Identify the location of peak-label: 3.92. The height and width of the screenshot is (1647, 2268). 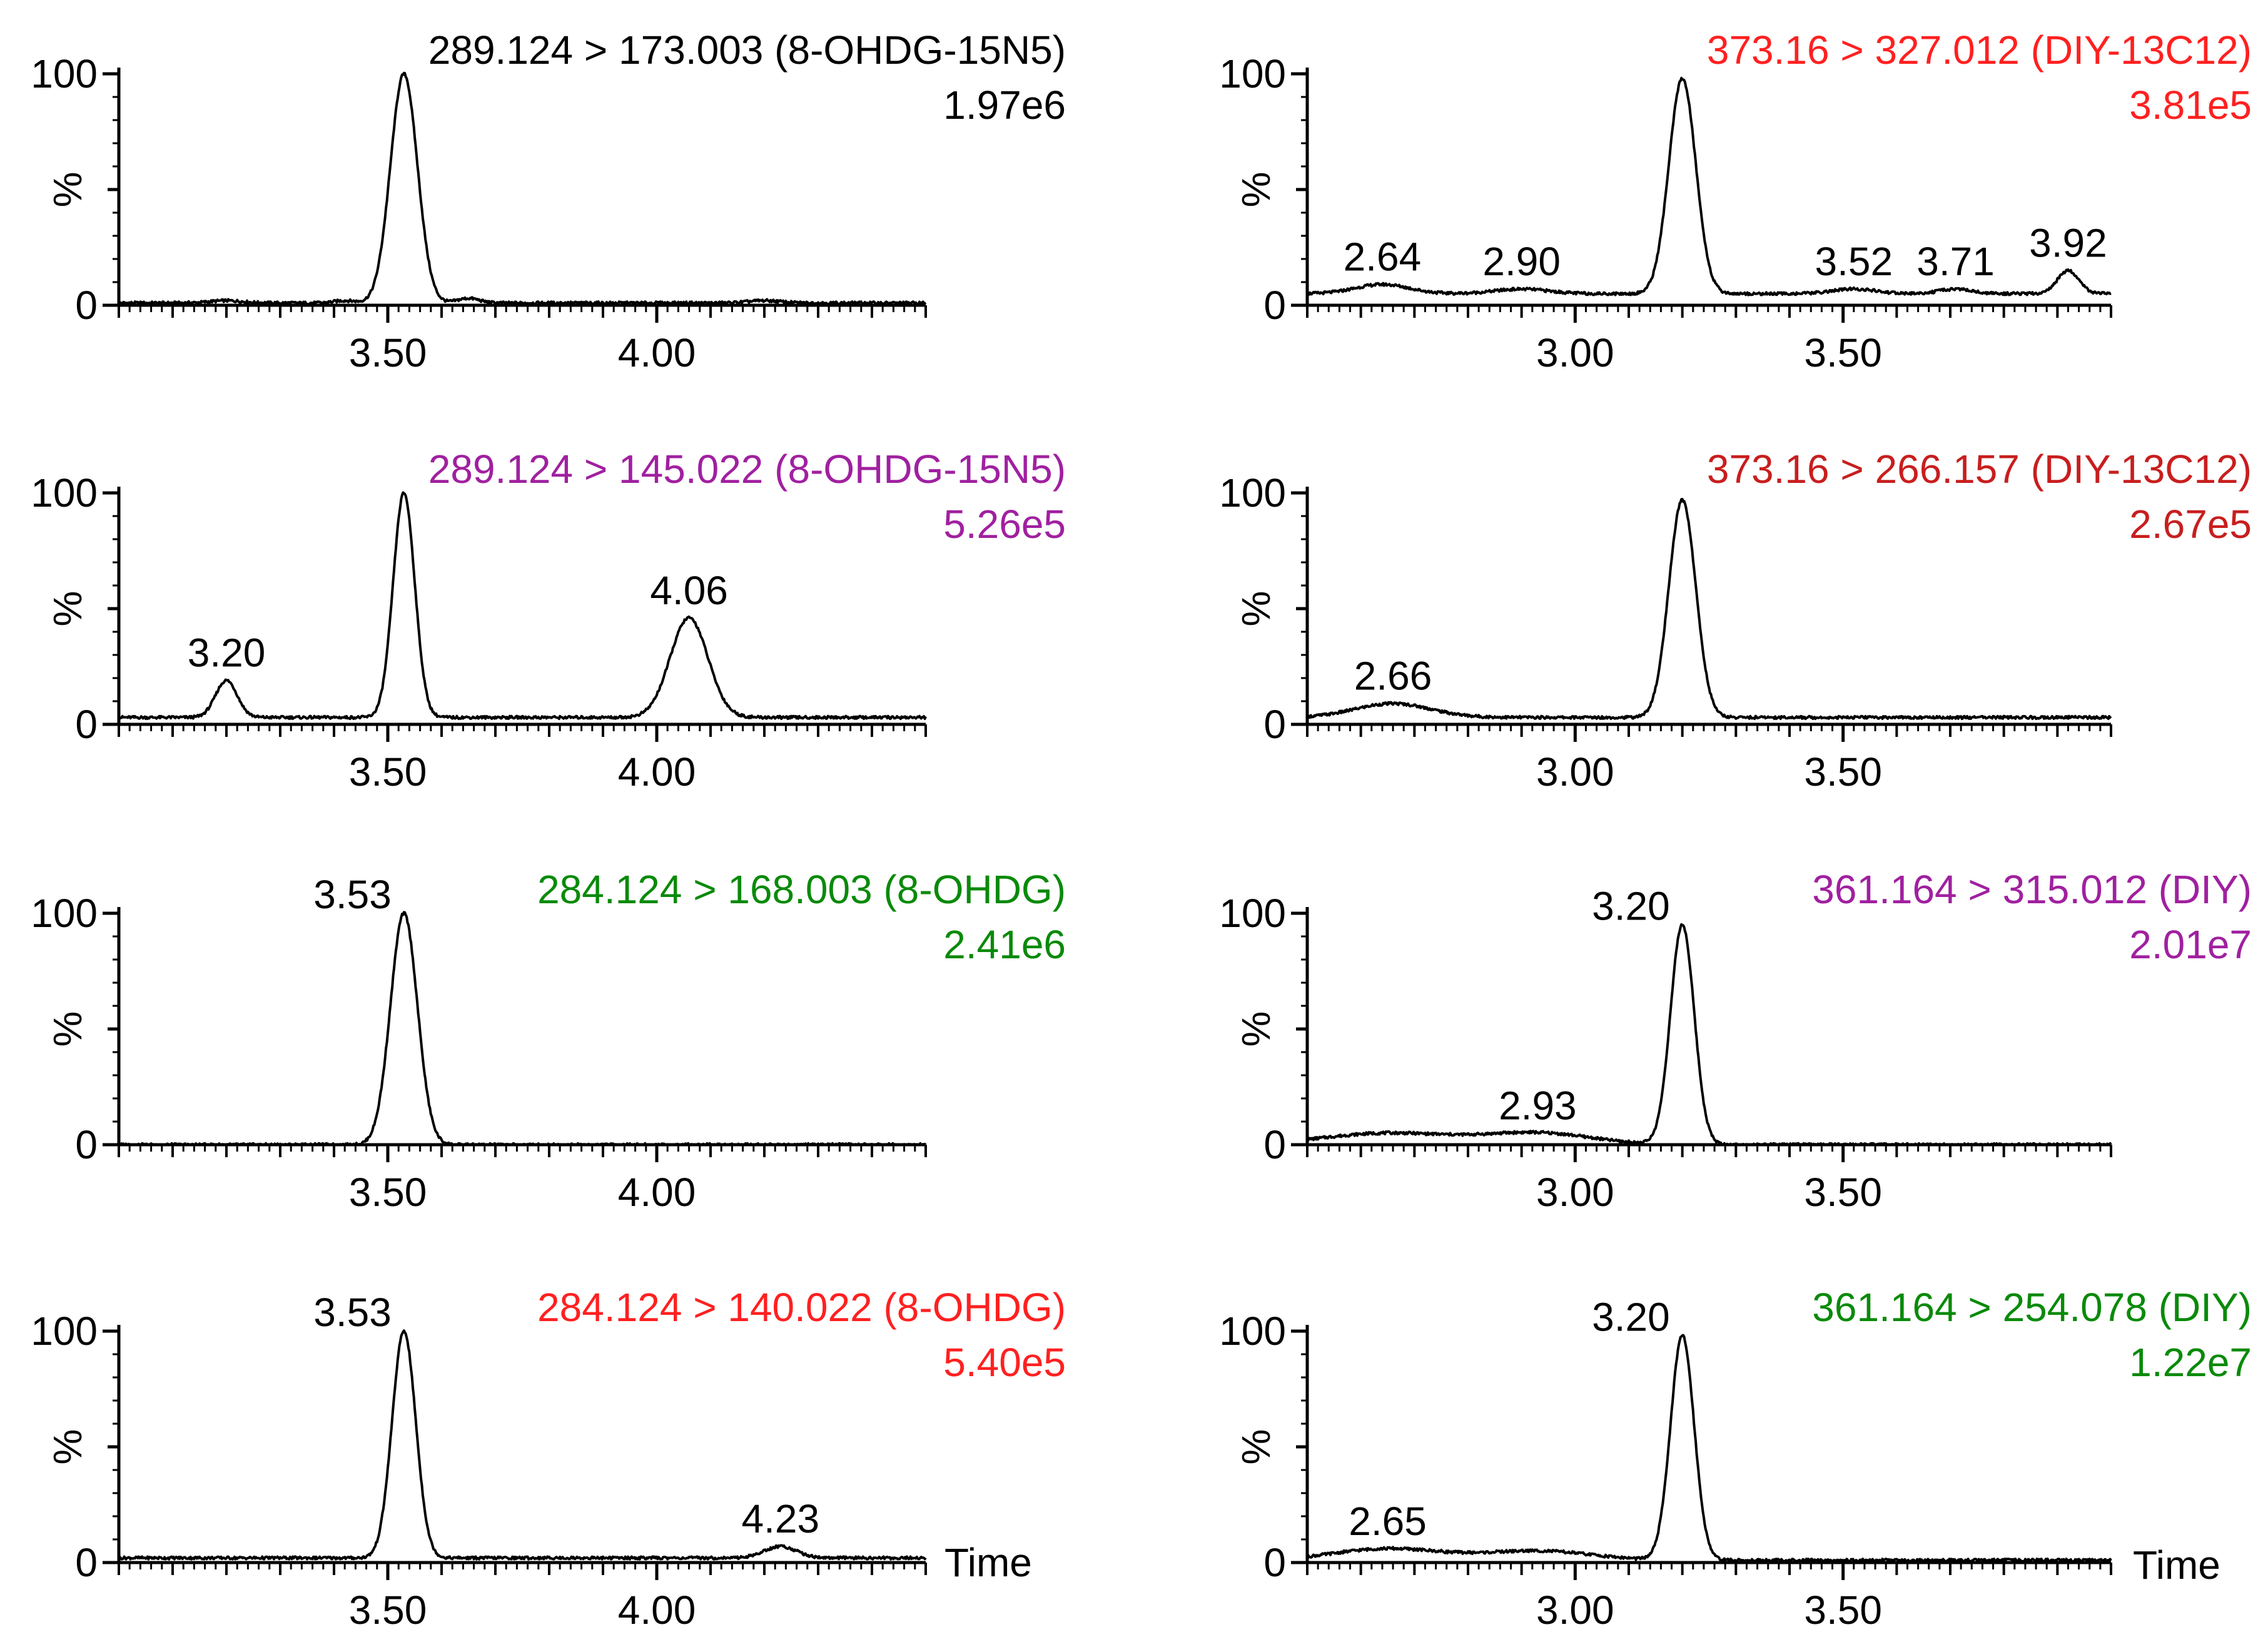
(2068, 244).